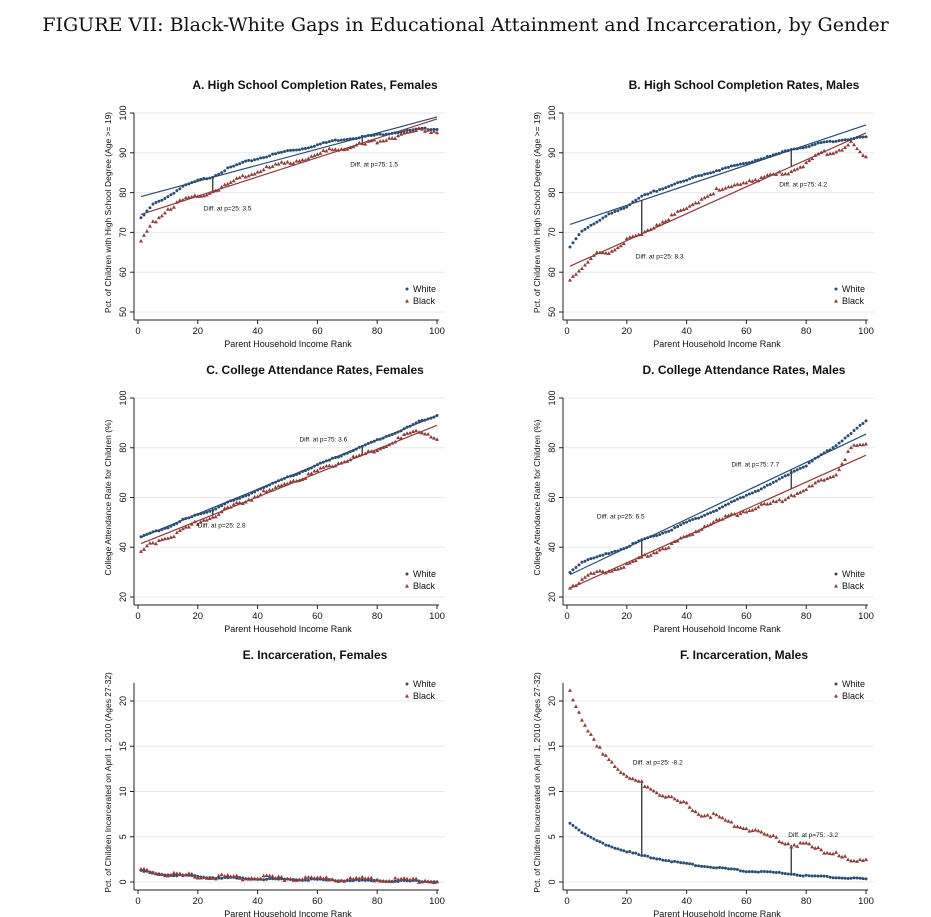  What do you see at coordinates (123, 112) in the screenshot?
I see `y-tick-label: 100` at bounding box center [123, 112].